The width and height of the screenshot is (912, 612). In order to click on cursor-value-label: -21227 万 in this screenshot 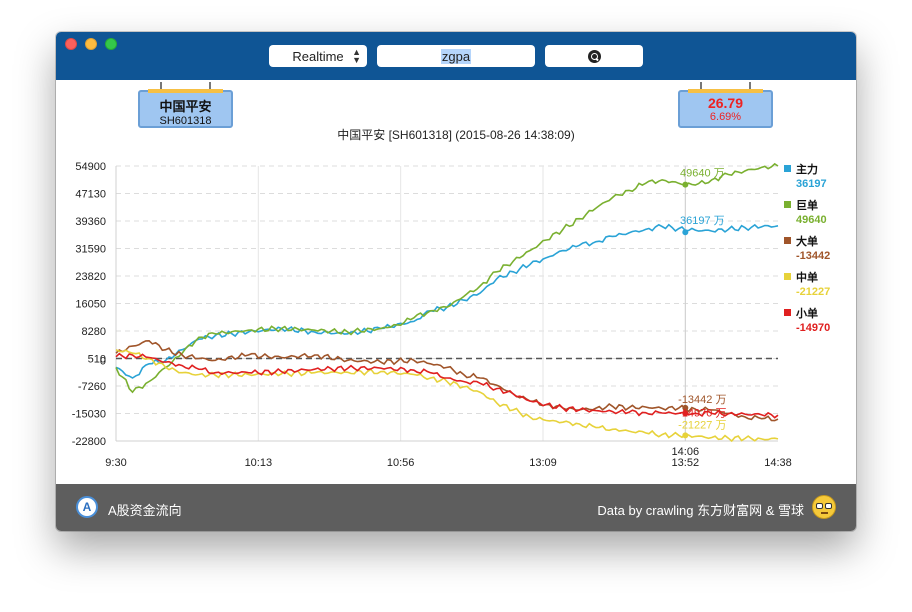, I will do `click(702, 425)`.